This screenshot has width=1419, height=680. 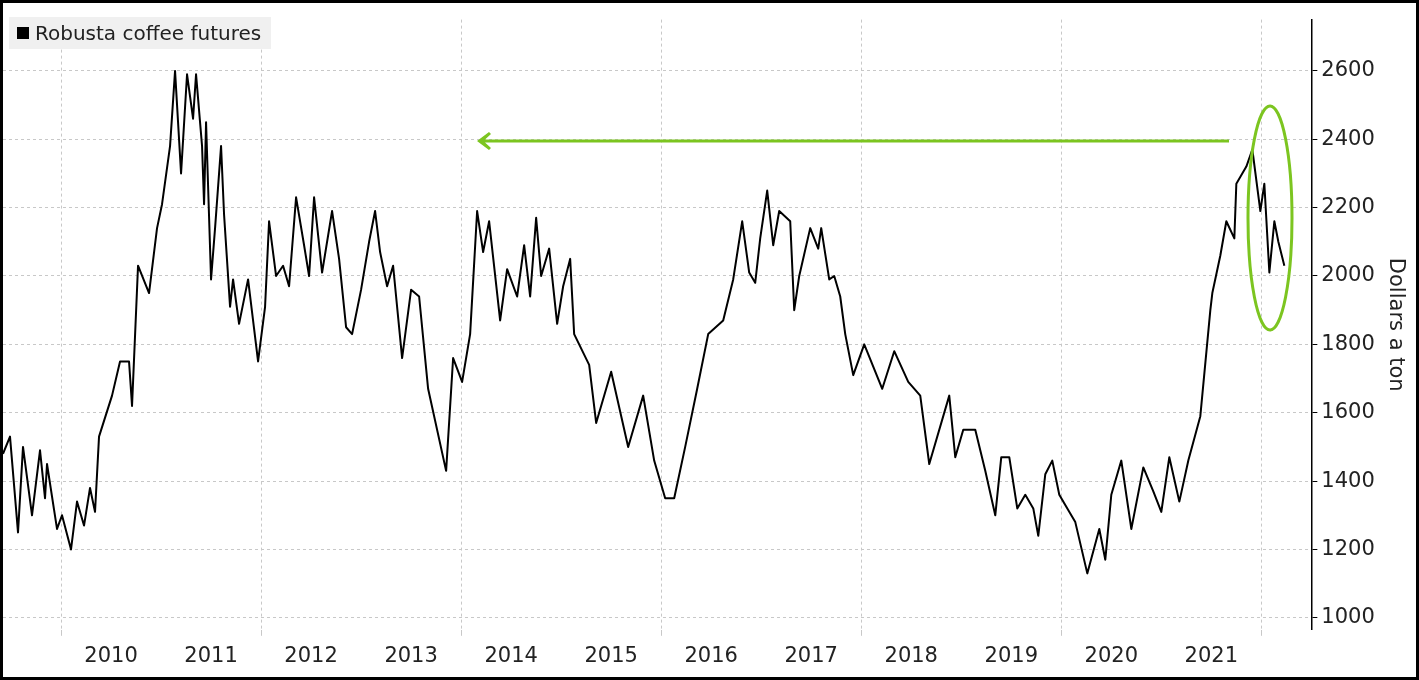 I want to click on x-tick-label: 2018, so click(x=911, y=654).